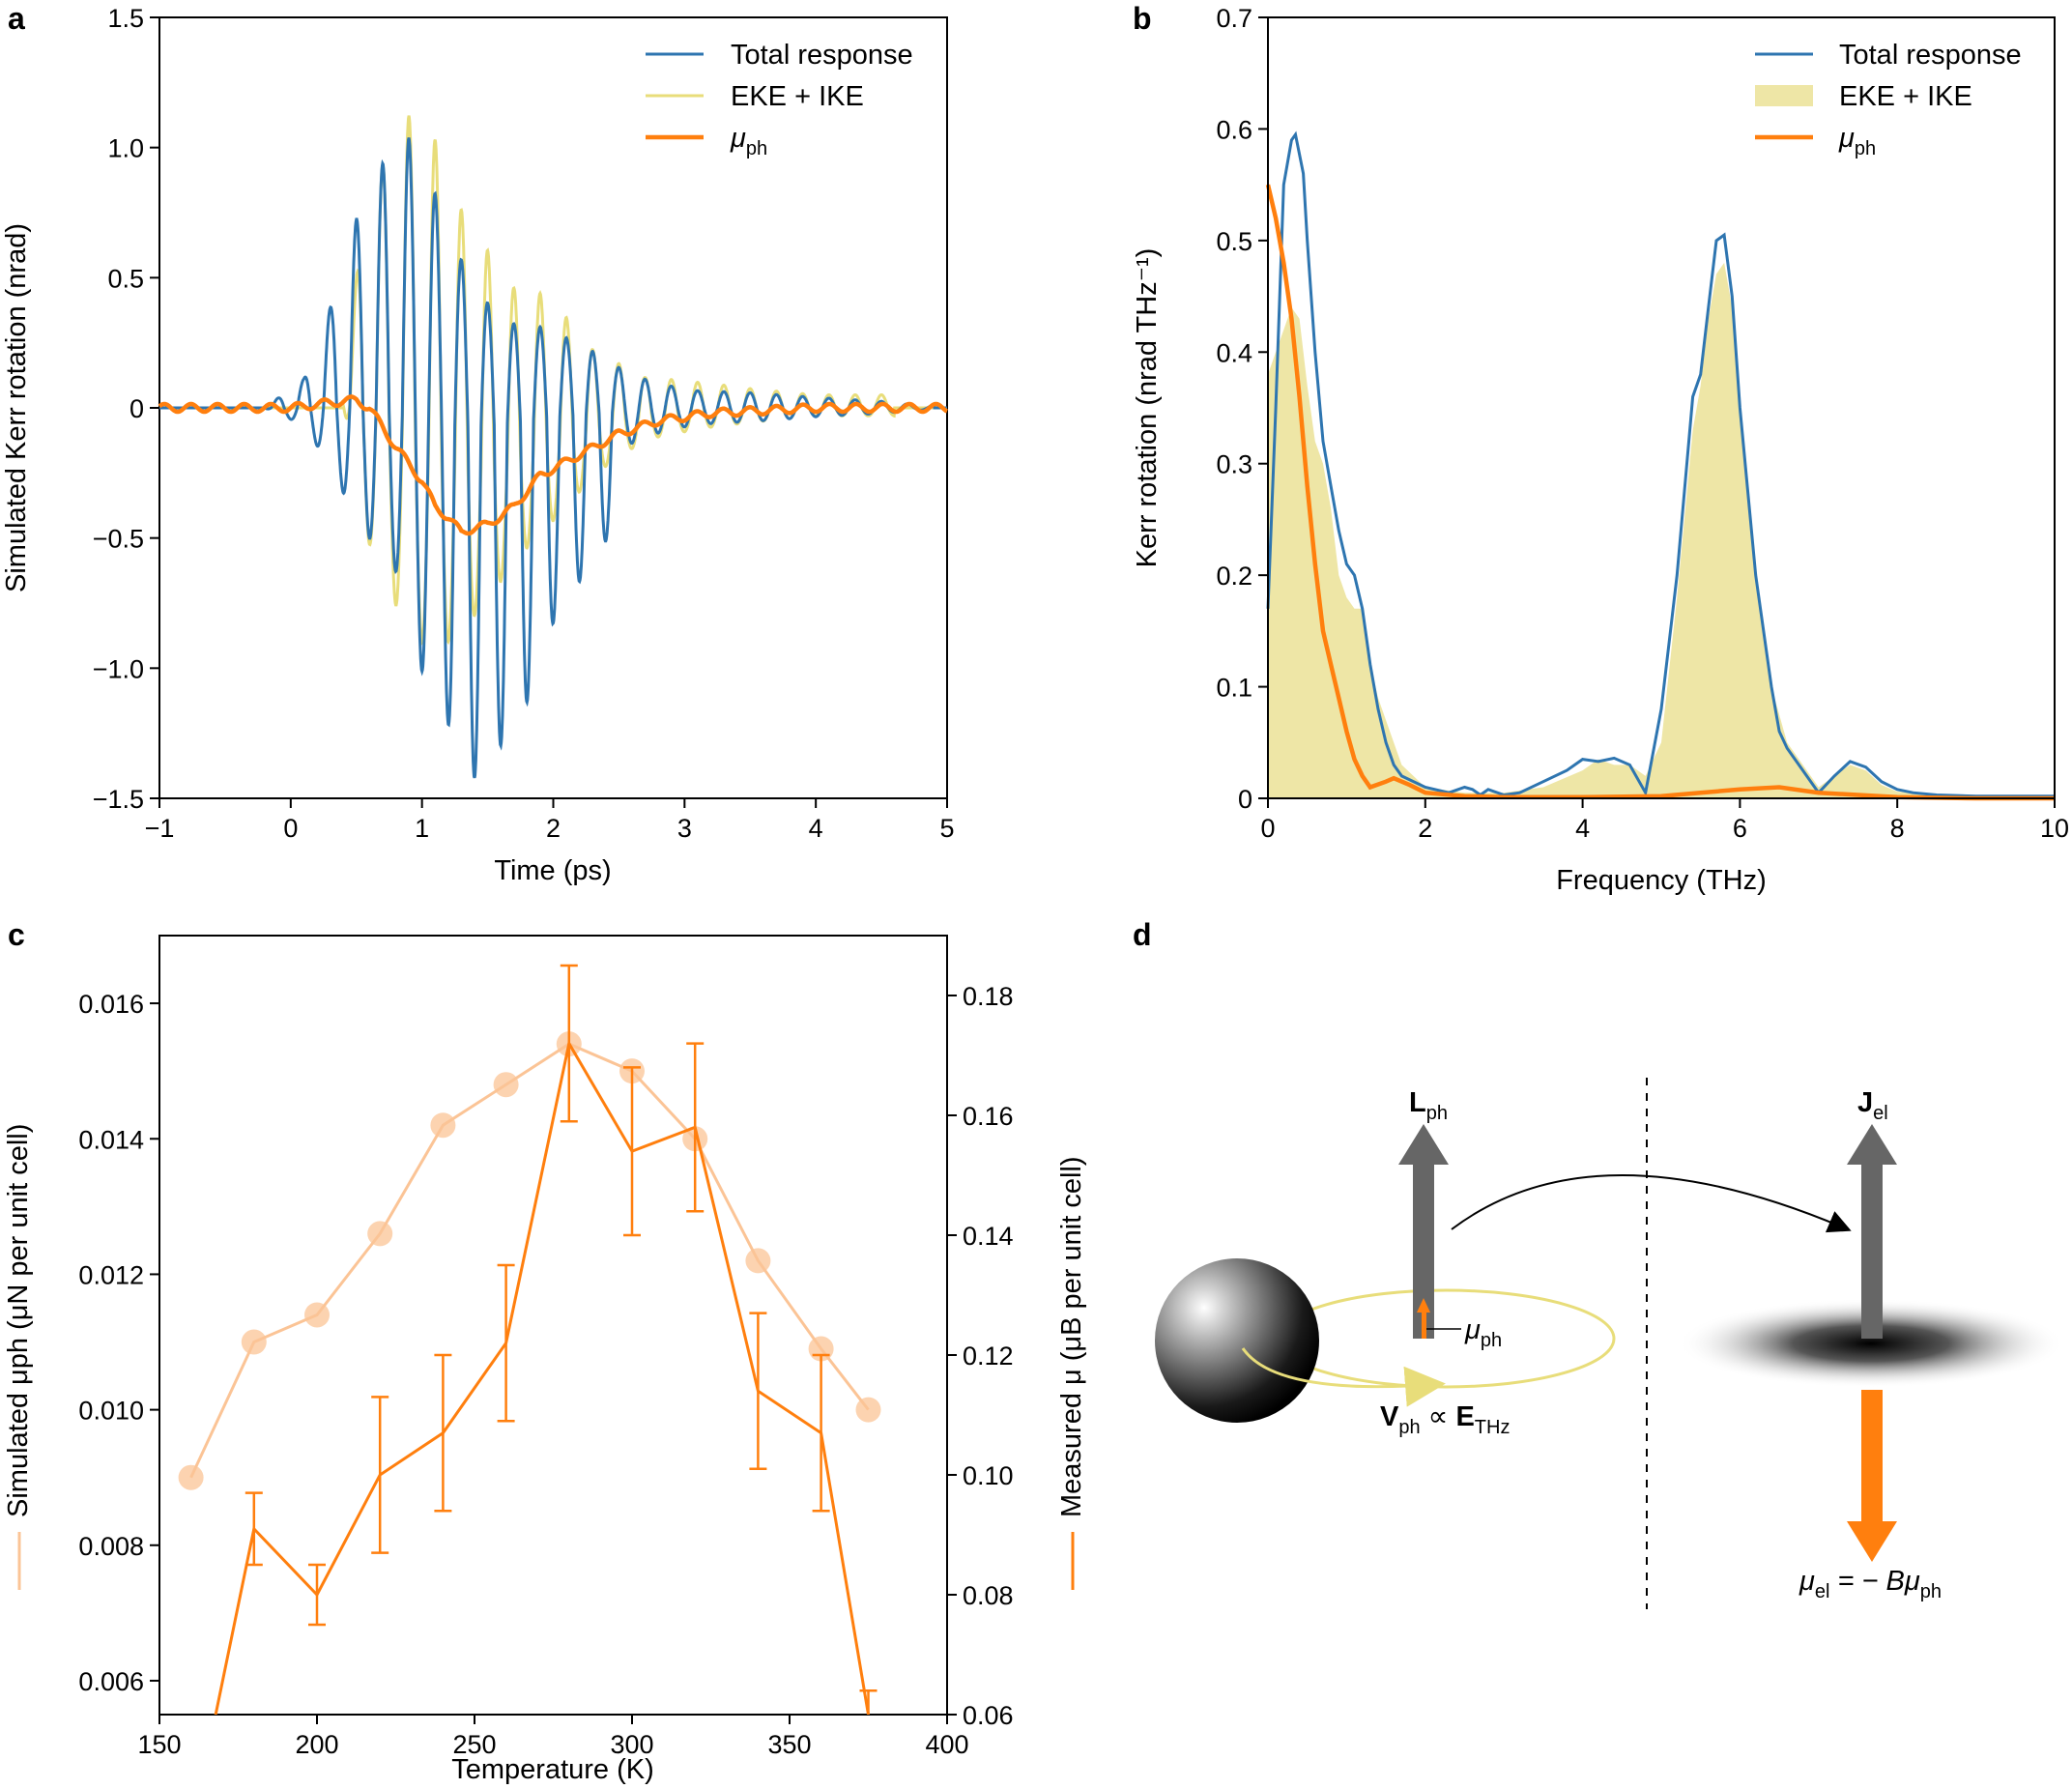 The width and height of the screenshot is (2072, 1789). What do you see at coordinates (1234, 465) in the screenshot?
I see `y-tick-label: 0.3` at bounding box center [1234, 465].